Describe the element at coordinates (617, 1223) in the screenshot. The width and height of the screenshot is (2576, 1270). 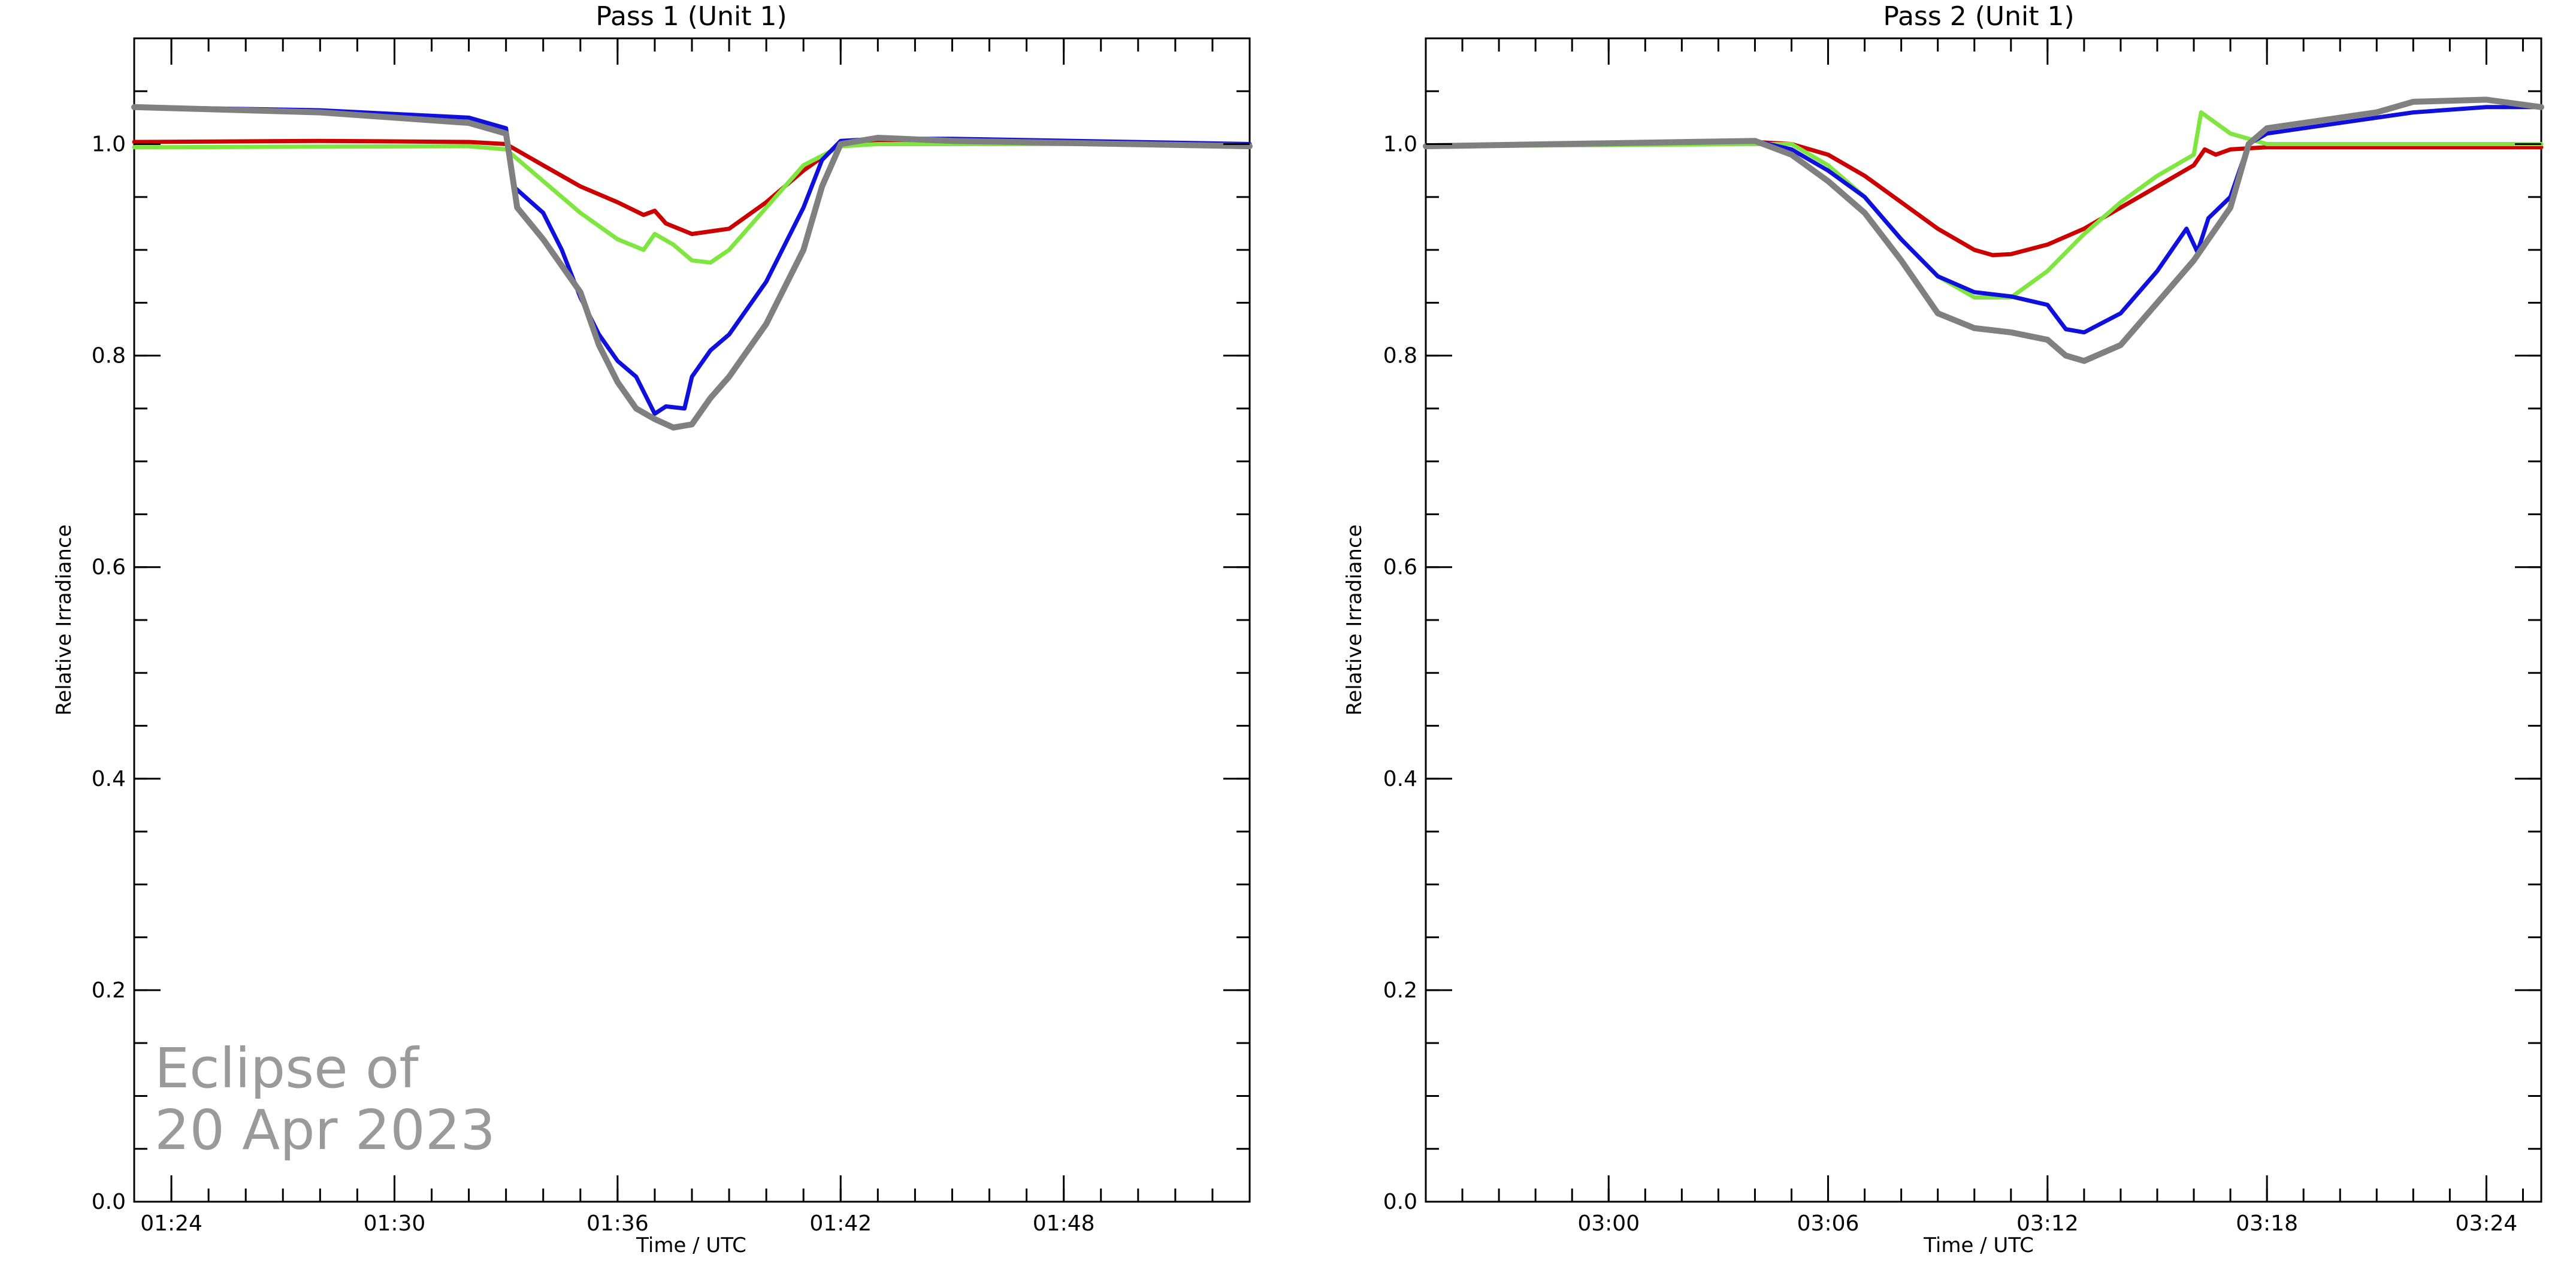
I see `x-tick-label: 01:36` at that location.